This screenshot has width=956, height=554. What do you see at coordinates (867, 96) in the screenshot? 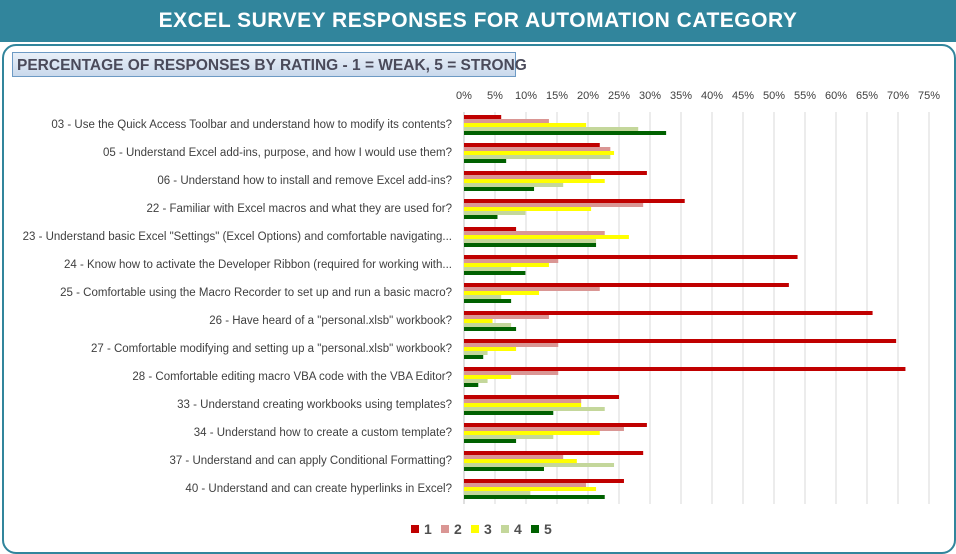
I see `x-tick-label: 65%` at bounding box center [867, 96].